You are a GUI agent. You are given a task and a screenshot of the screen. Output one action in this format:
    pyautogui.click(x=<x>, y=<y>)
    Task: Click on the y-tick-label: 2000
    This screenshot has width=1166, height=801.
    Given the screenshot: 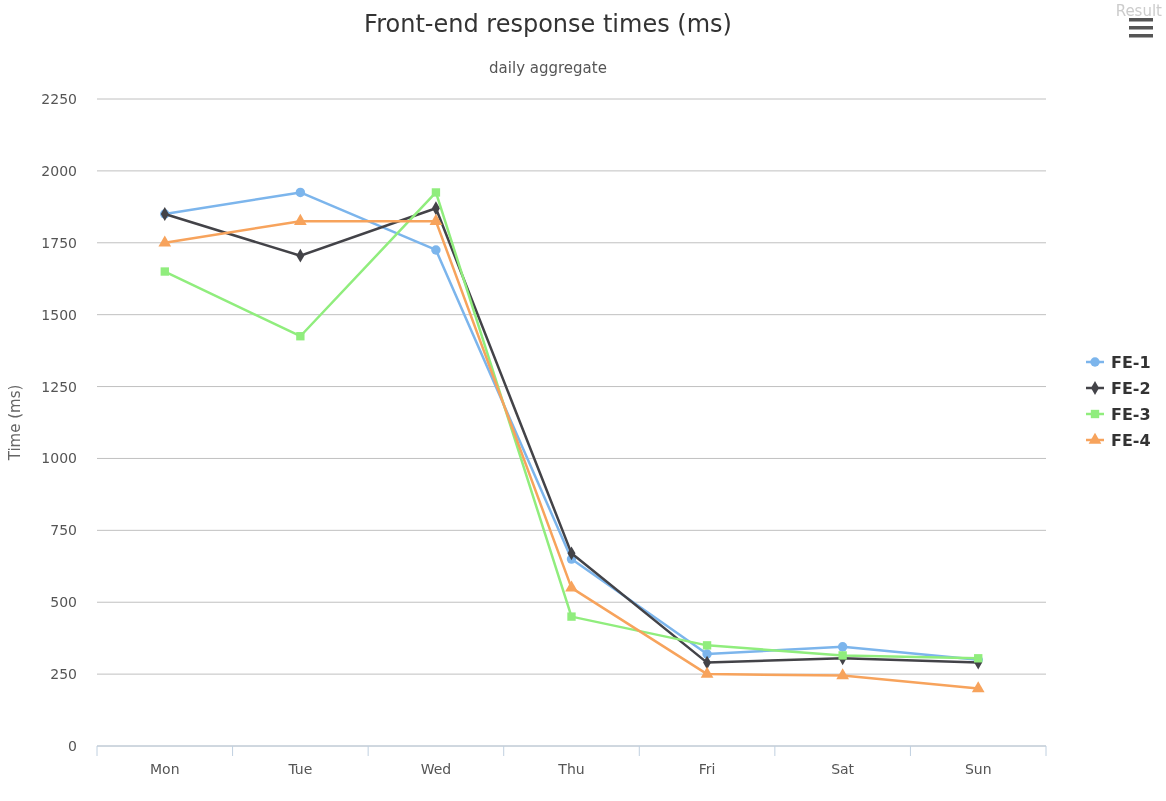 What is the action you would take?
    pyautogui.click(x=59, y=170)
    